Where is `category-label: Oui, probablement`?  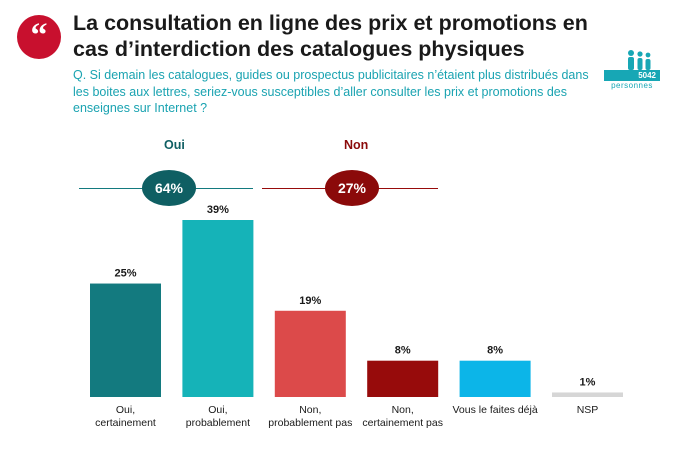 category-label: Oui, probablement is located at coordinates (218, 416).